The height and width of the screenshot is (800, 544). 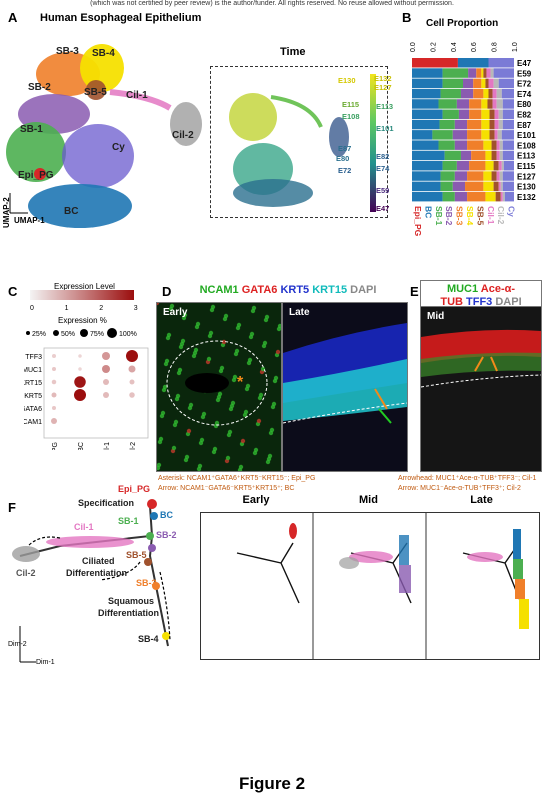 What do you see at coordinates (383, 156) in the screenshot?
I see `time-label: E82` at bounding box center [383, 156].